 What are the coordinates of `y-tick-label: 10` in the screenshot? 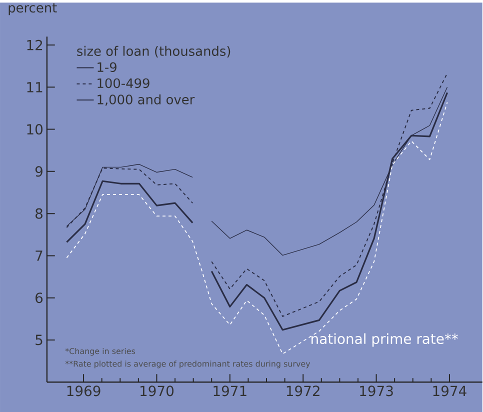 It's located at (35, 129).